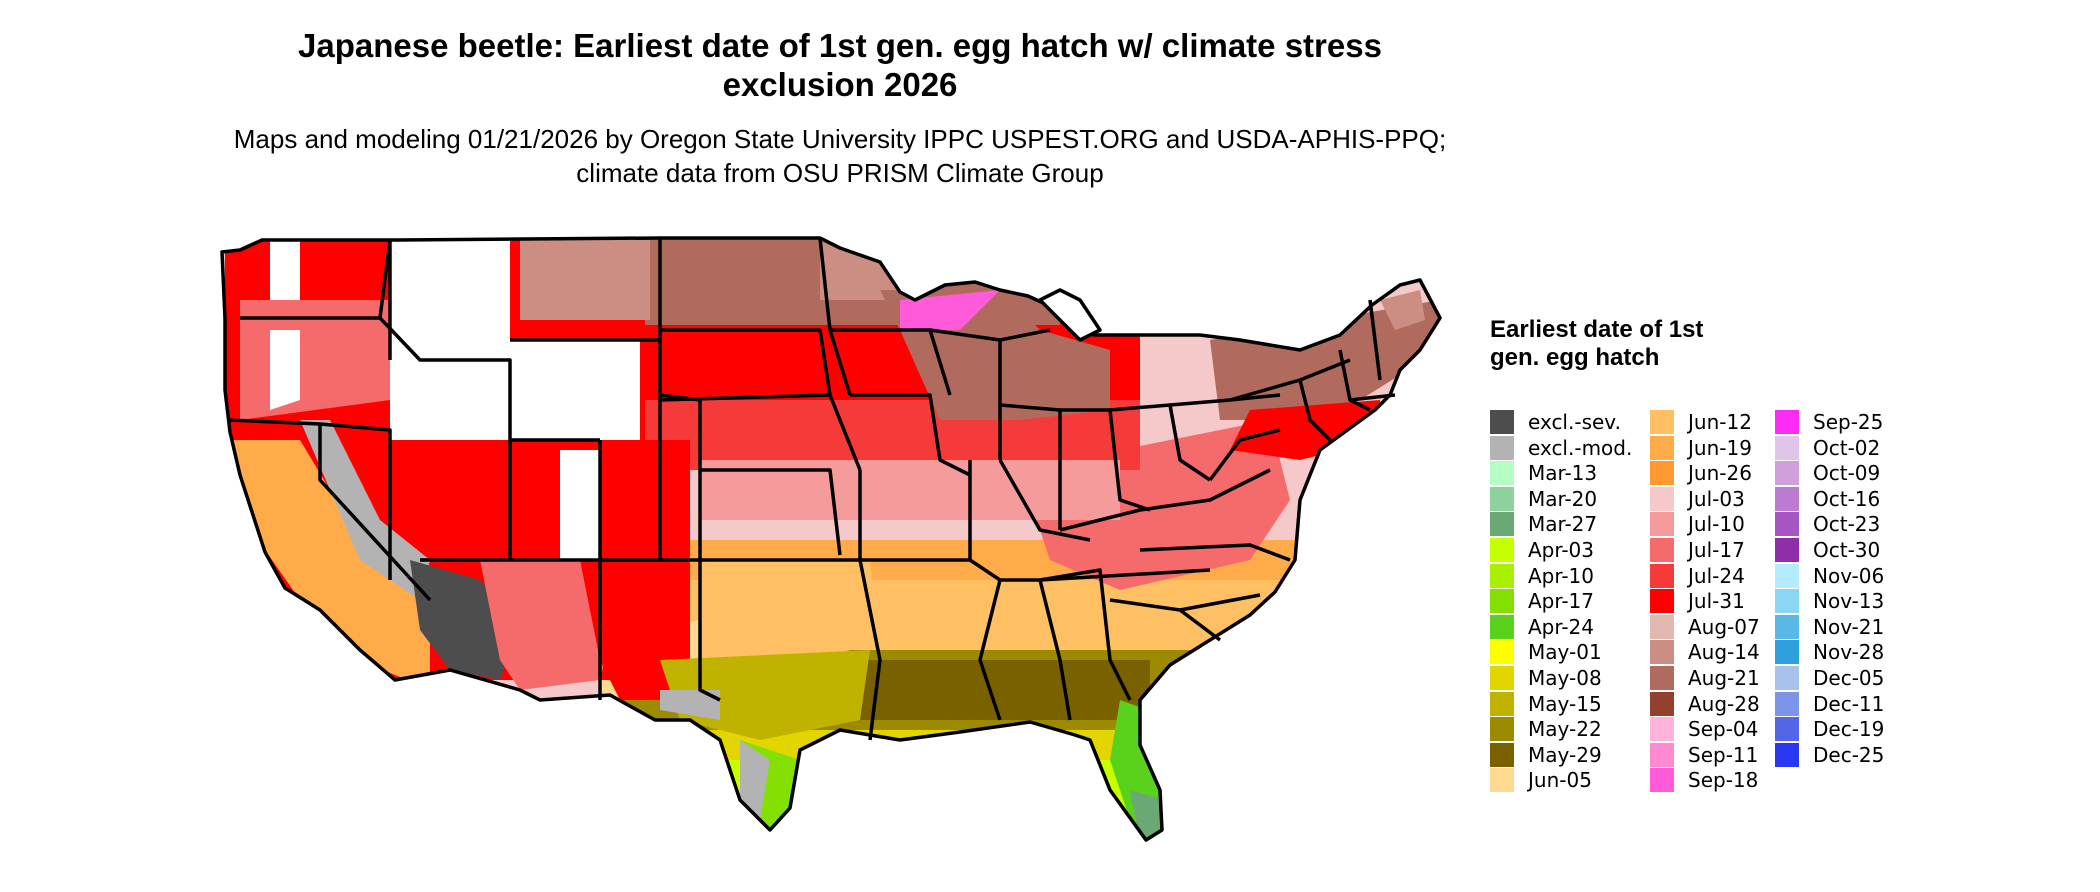 Image resolution: width=2100 pixels, height=892 pixels. I want to click on legend-item: excl.-mod., so click(1561, 447).